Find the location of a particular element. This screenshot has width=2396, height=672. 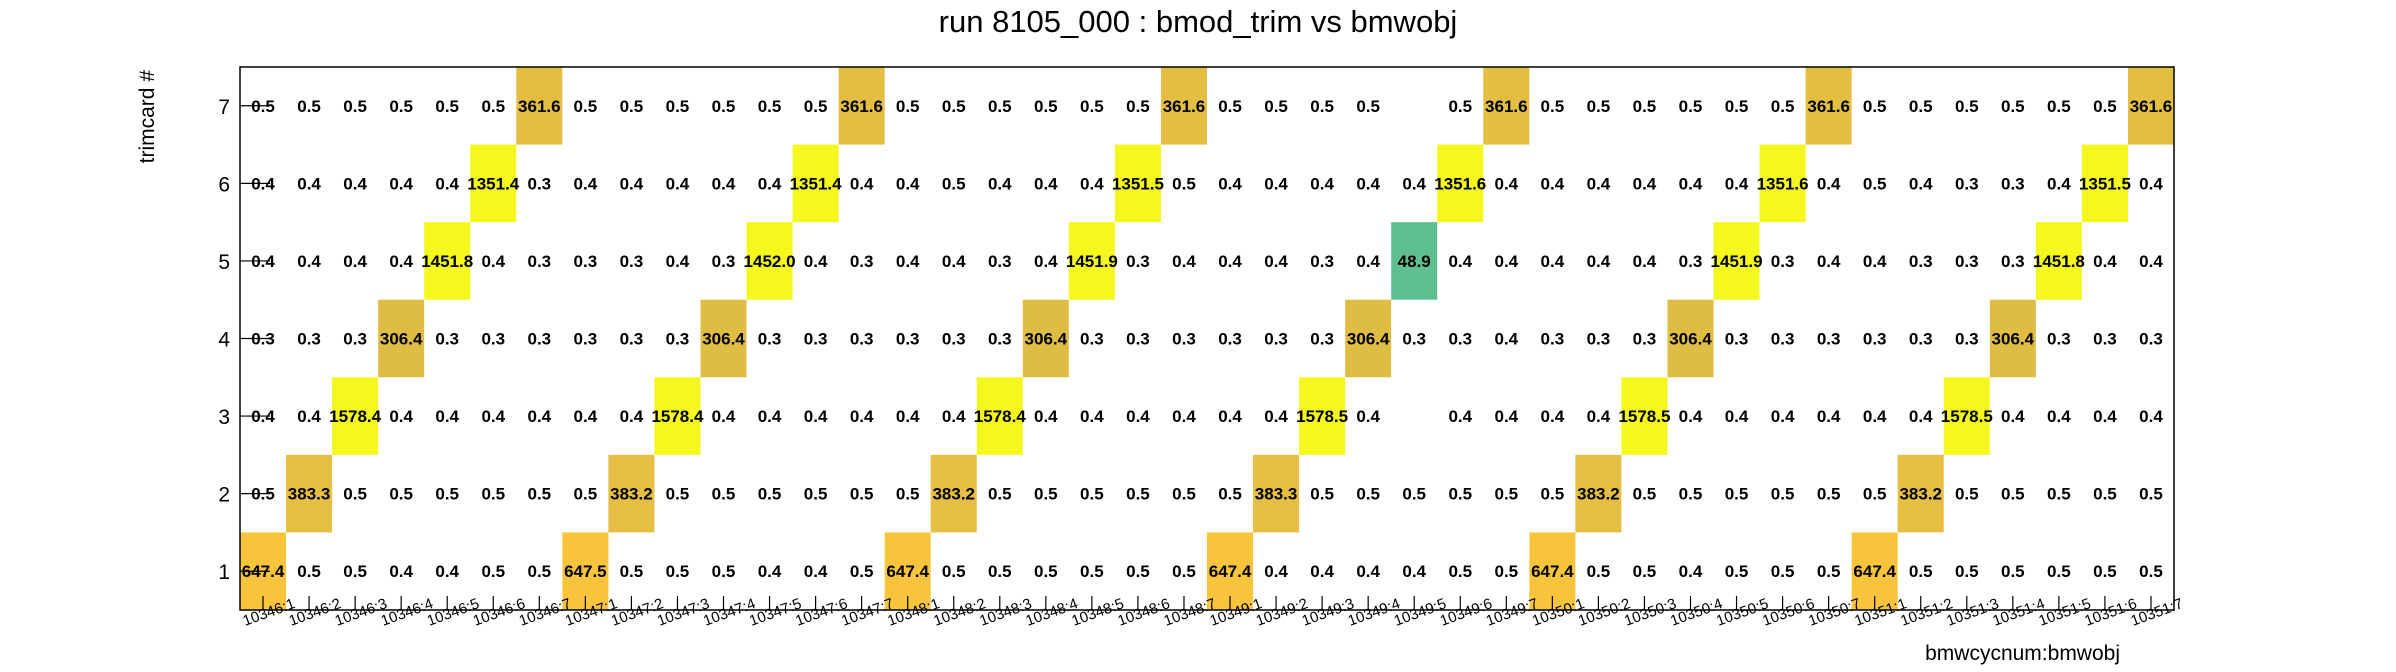

cell-value-label: 1351.4 is located at coordinates (816, 183).